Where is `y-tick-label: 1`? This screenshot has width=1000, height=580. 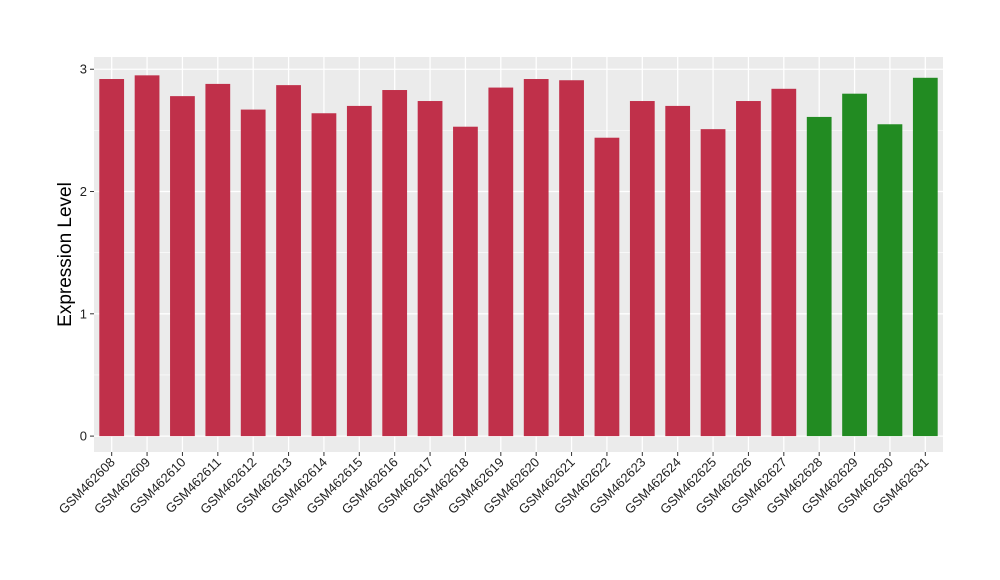 y-tick-label: 1 is located at coordinates (83, 313).